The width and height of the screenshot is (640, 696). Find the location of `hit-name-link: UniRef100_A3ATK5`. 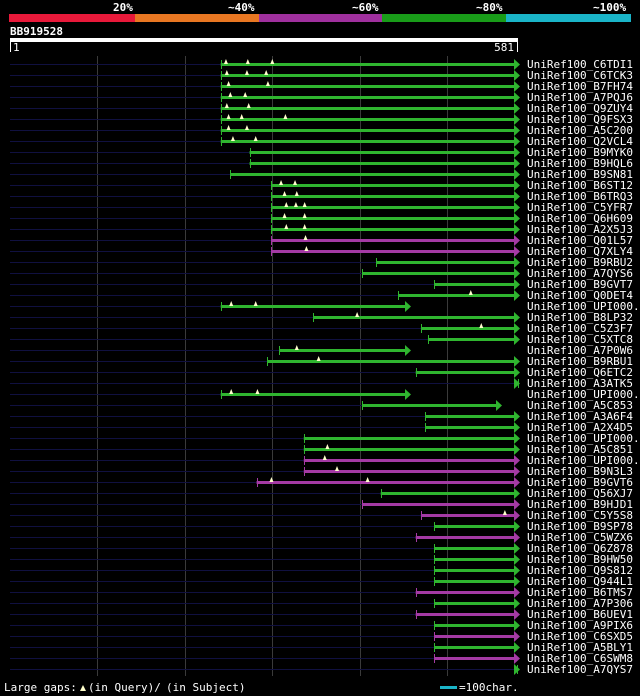

hit-name-link: UniRef100_A3ATK5 is located at coordinates (580, 383).